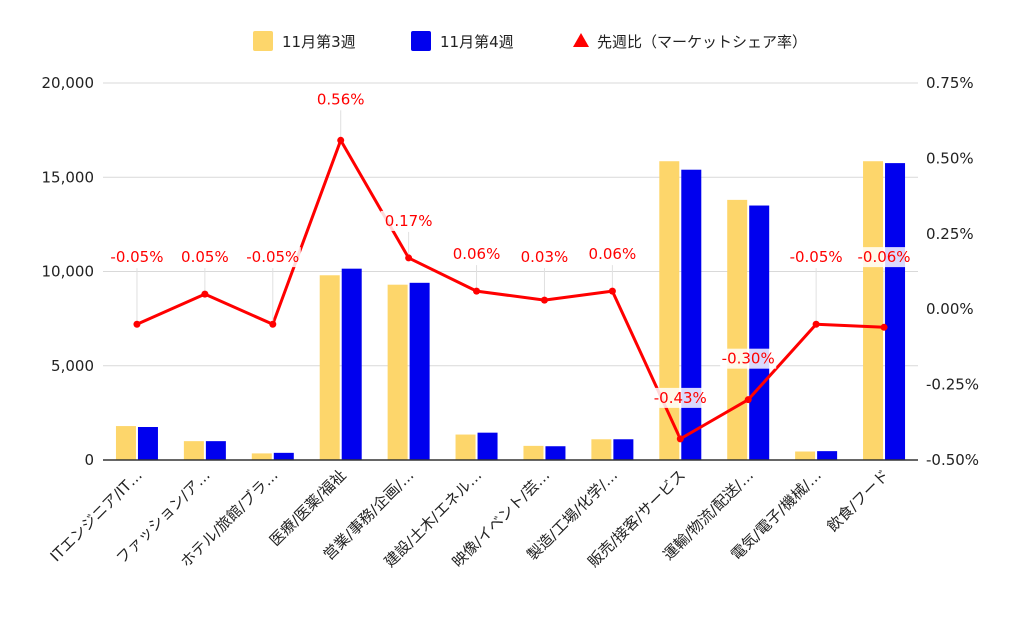 Image resolution: width=1024 pixels, height=637 pixels. What do you see at coordinates (858, 500) in the screenshot?
I see `x-category-label: 飲食/フード` at bounding box center [858, 500].